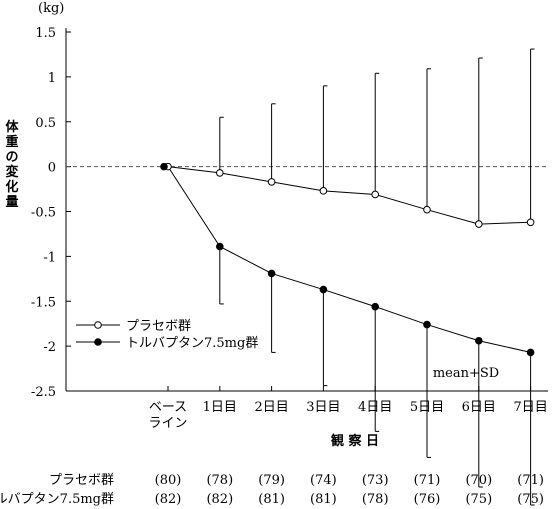 This screenshot has width=559, height=509. What do you see at coordinates (52, 78) in the screenshot?
I see `y-tick-label: 1` at bounding box center [52, 78].